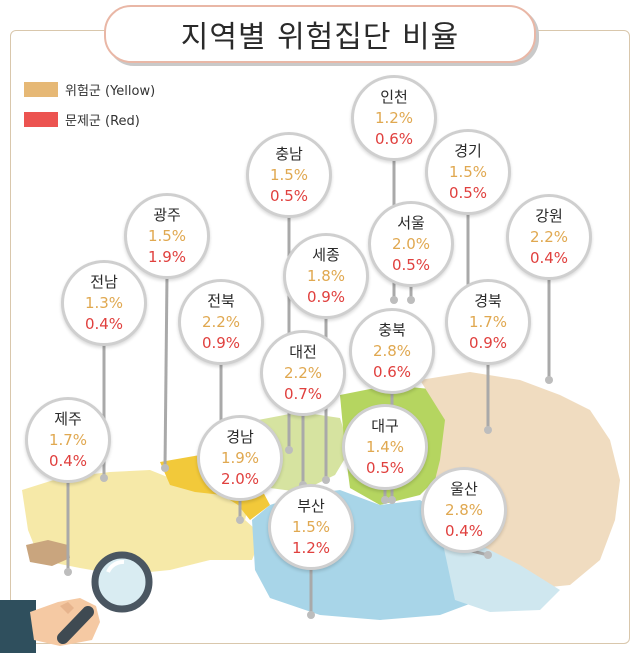 This screenshot has width=640, height=653. I want to click on region-name: 충남, so click(289, 153).